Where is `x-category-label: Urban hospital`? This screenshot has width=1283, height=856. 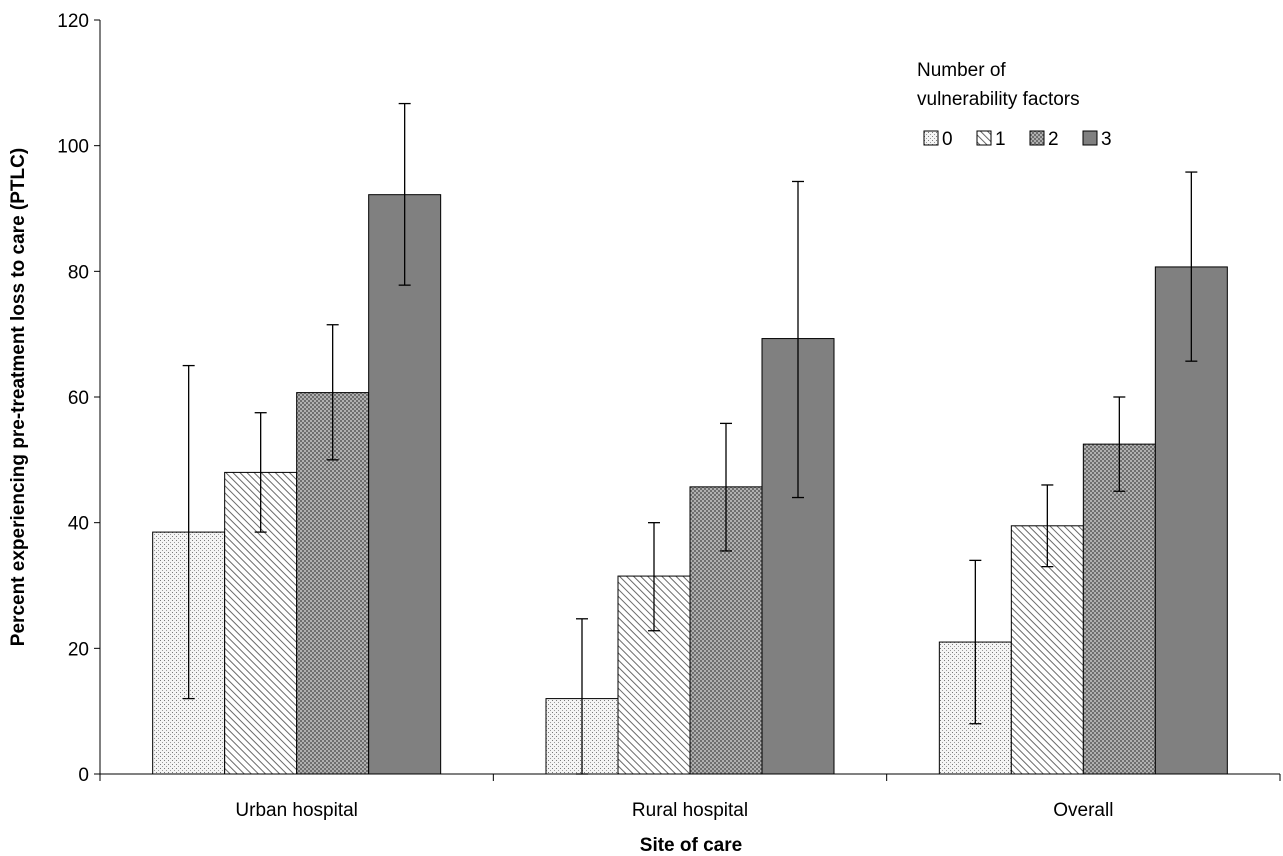 x-category-label: Urban hospital is located at coordinates (296, 810).